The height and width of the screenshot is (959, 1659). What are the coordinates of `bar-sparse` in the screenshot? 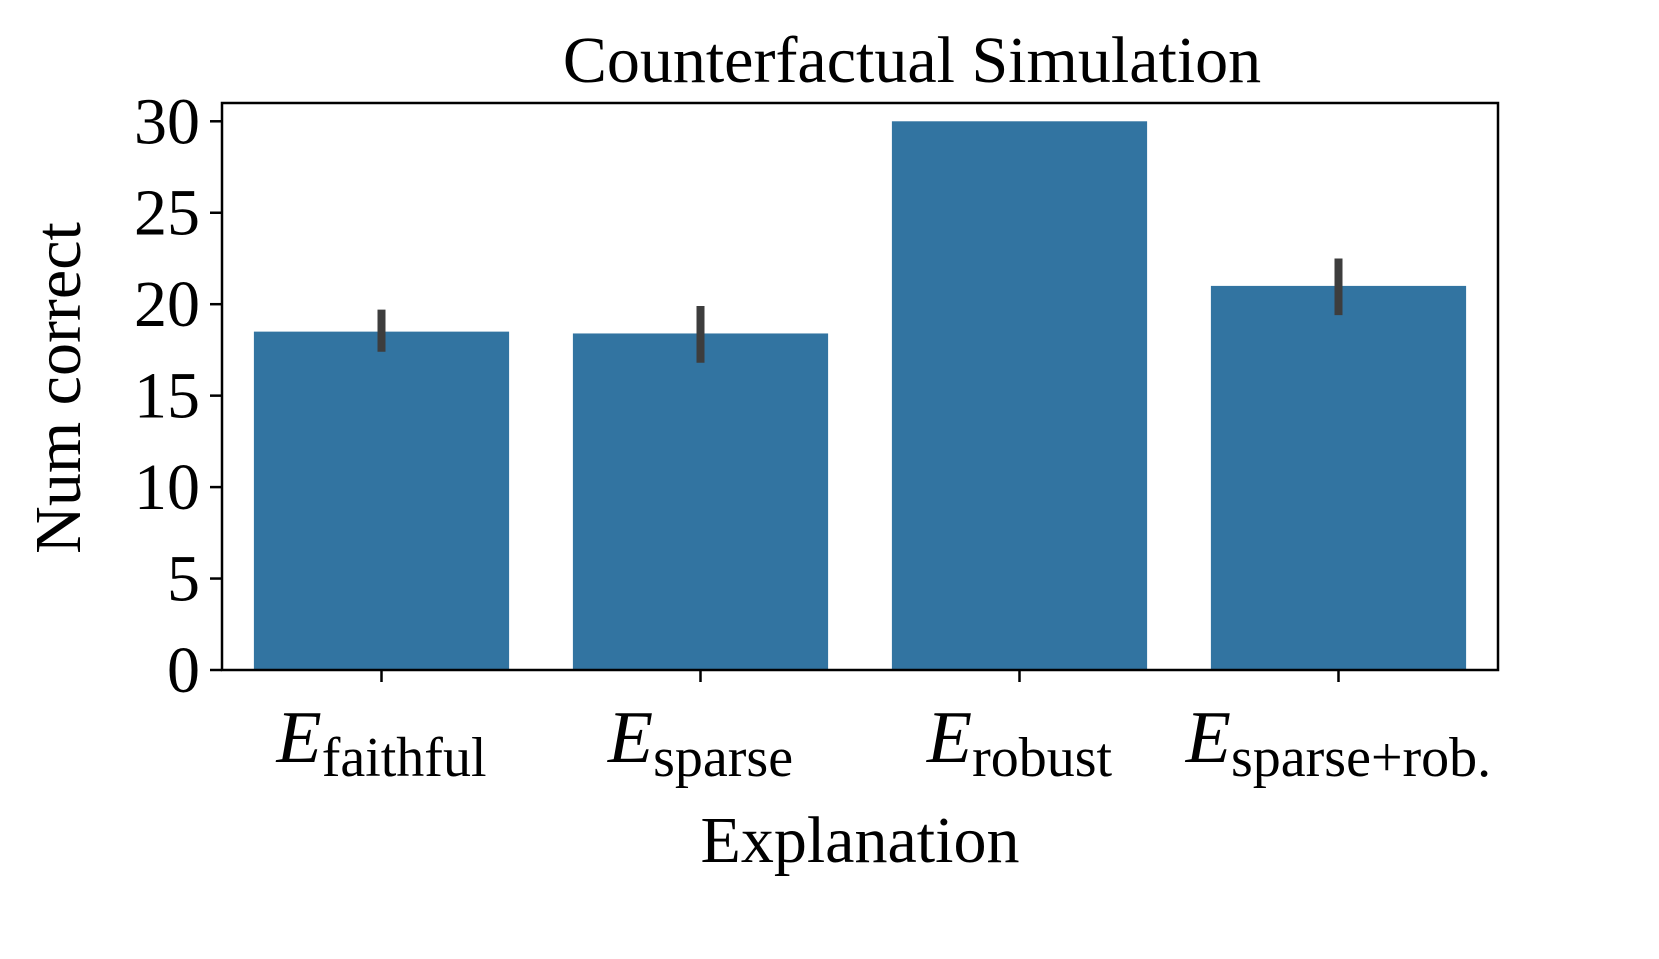 It's located at (700, 501).